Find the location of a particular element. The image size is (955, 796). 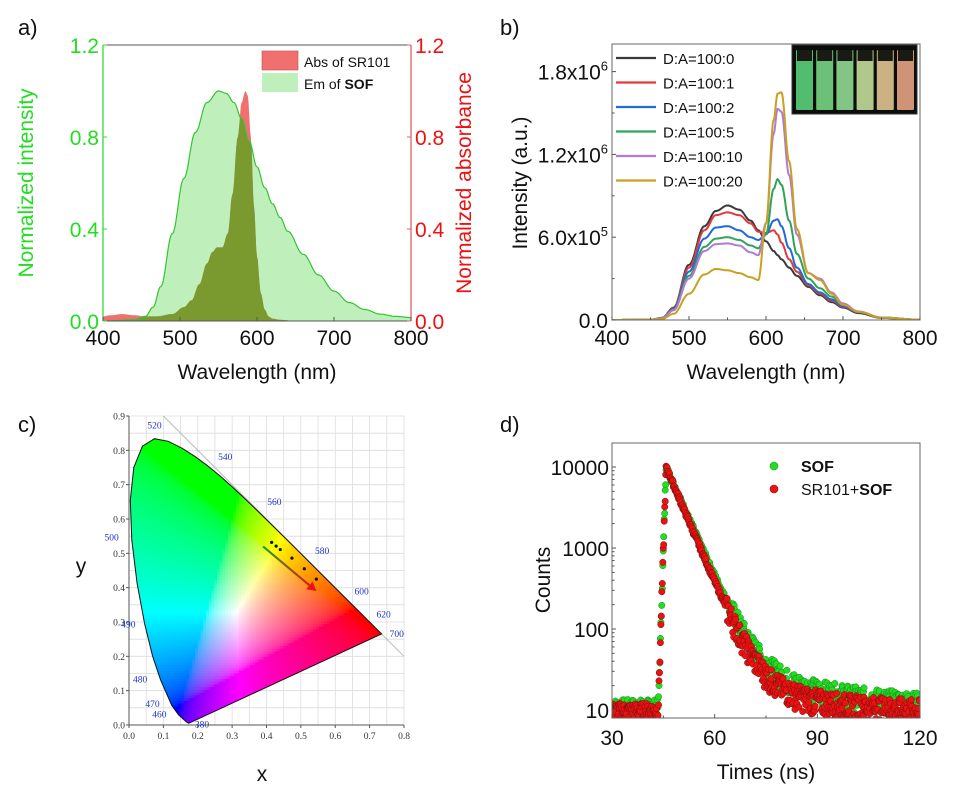

x-tick-label-b: 700 is located at coordinates (842, 338).